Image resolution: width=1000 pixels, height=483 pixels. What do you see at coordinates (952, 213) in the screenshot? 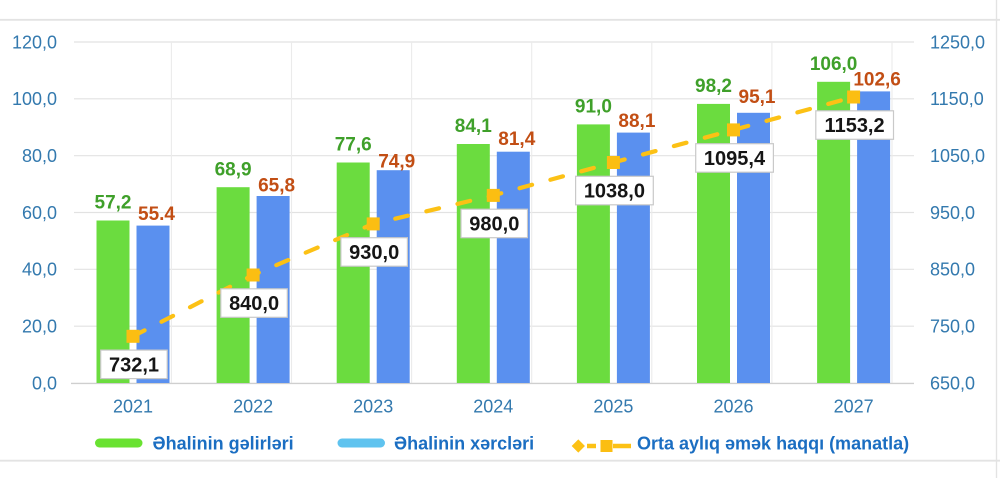
I see `svg-text: 950,0` at bounding box center [952, 213].